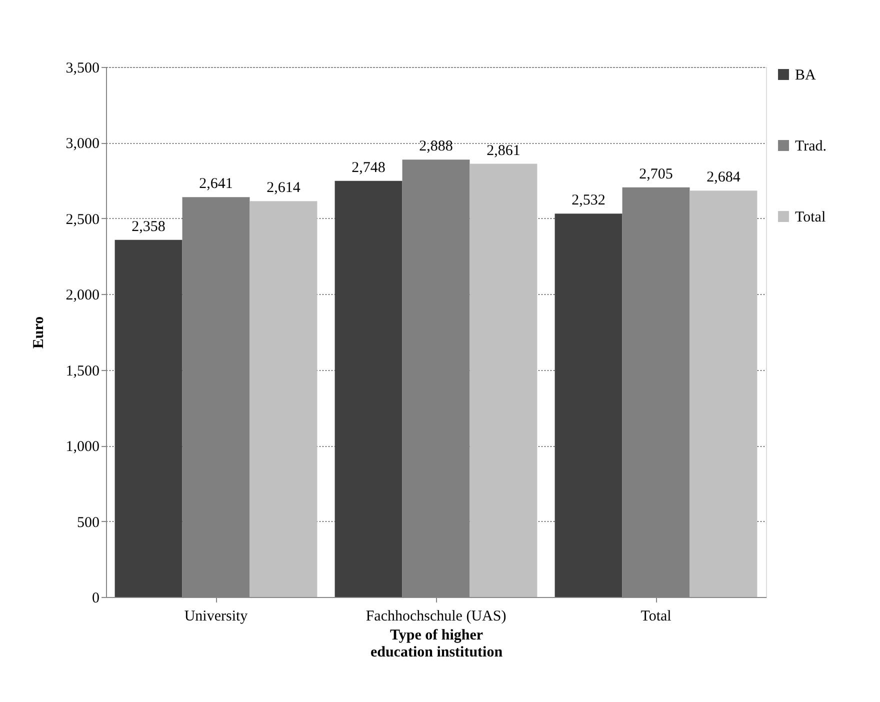  Describe the element at coordinates (83, 68) in the screenshot. I see `y-tick-label: 3,500` at that location.